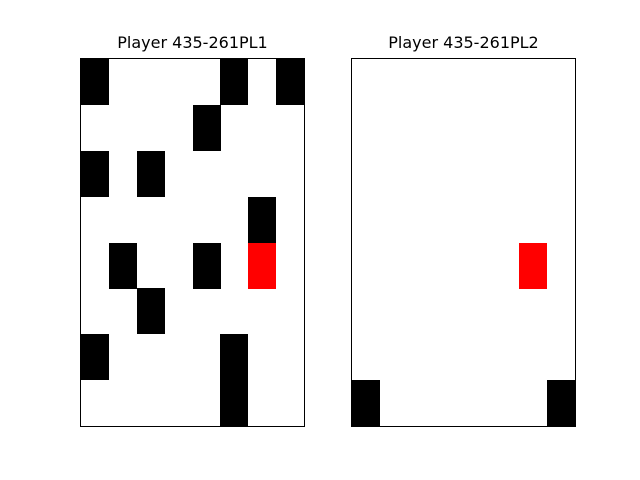  Describe the element at coordinates (192, 42) in the screenshot. I see `player1-board-title: Player 435-261PL1` at that location.